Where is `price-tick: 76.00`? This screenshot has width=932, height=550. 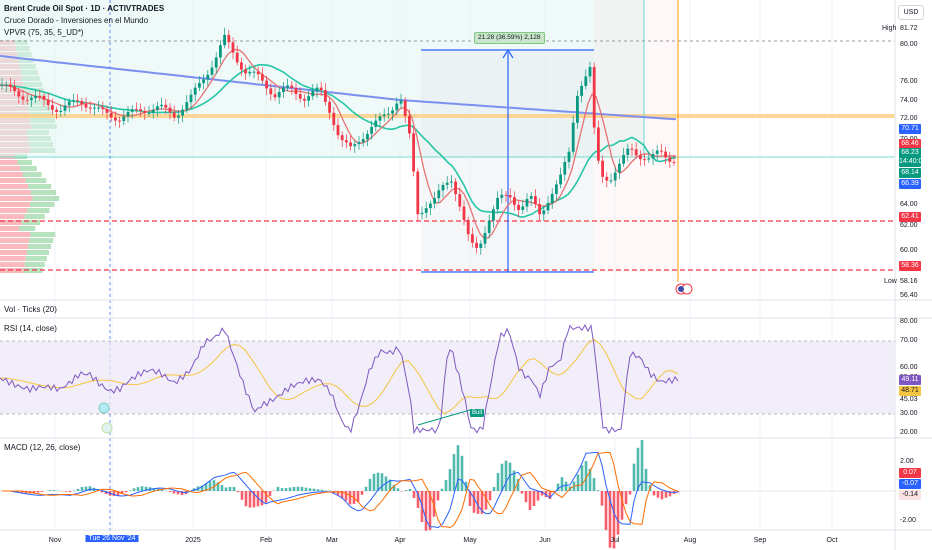 price-tick: 76.00 is located at coordinates (909, 81).